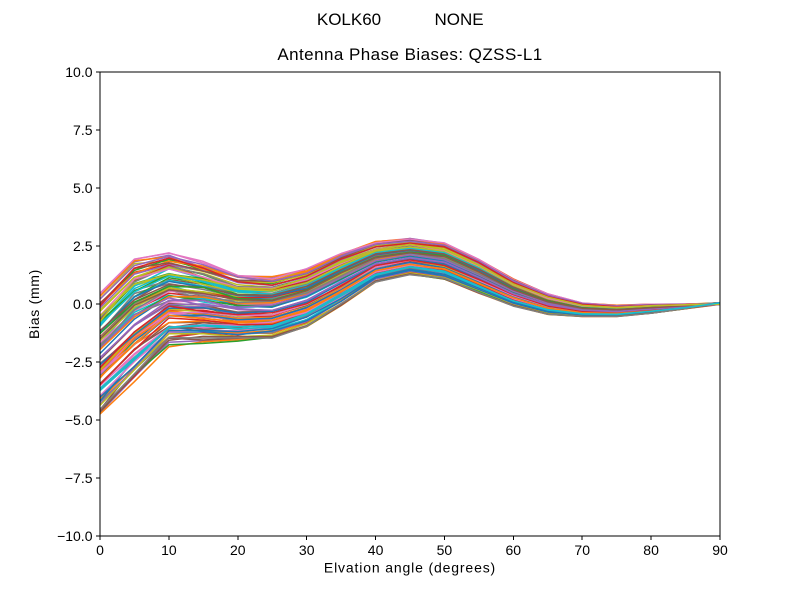  Describe the element at coordinates (34, 304) in the screenshot. I see `svg-text: Bias (mm)` at that location.